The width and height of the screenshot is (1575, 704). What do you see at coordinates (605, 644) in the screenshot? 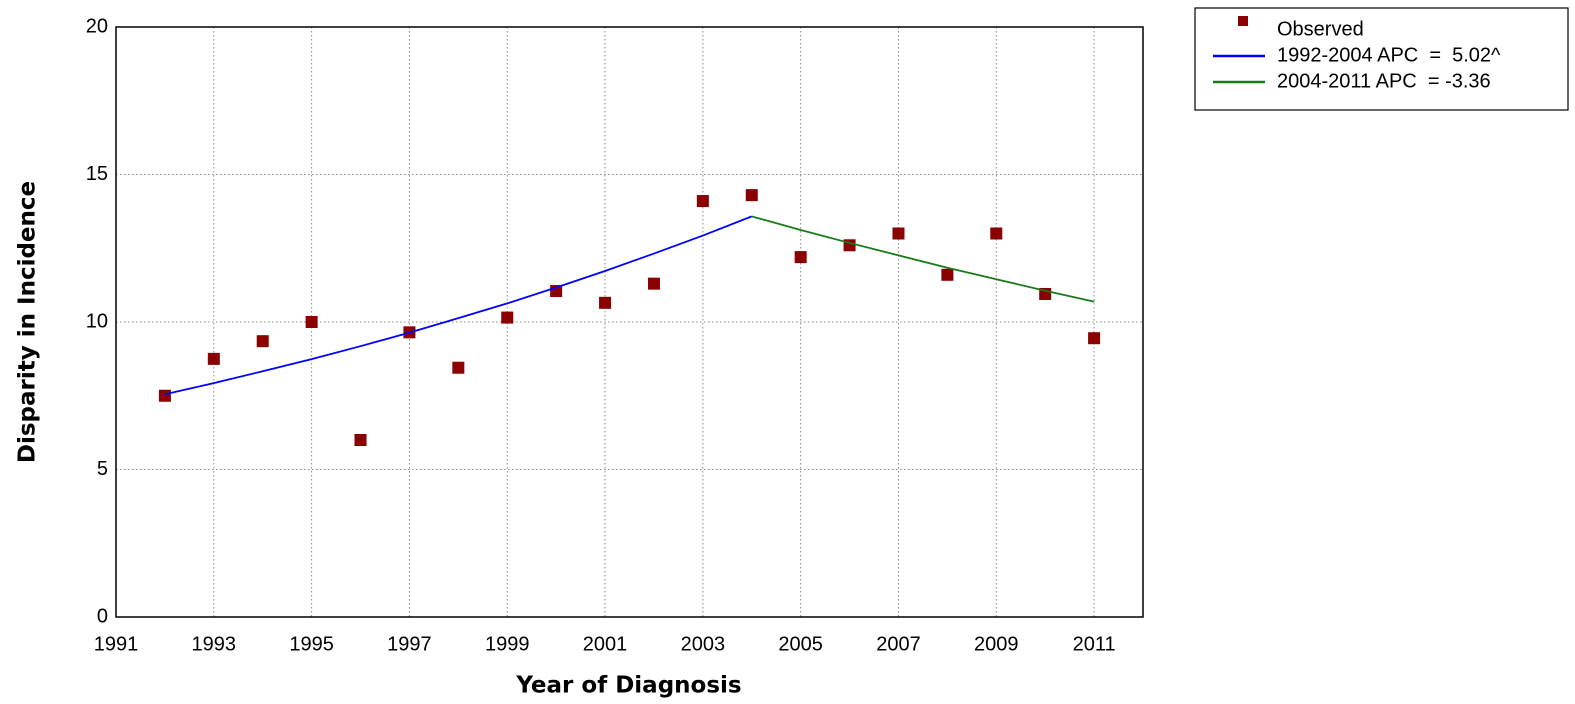
I see `x-tick-label: 2001` at bounding box center [605, 644].